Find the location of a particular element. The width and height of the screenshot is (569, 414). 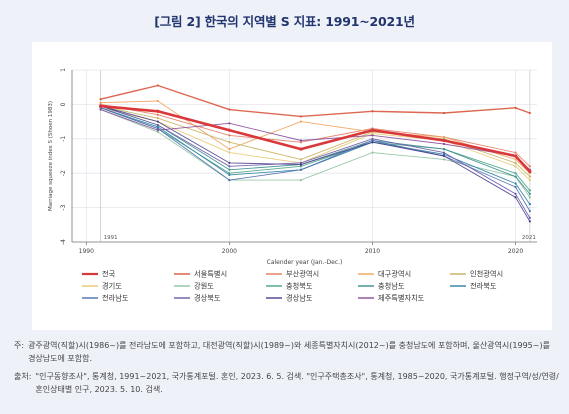

reference-line-label: 2021 is located at coordinates (529, 238).